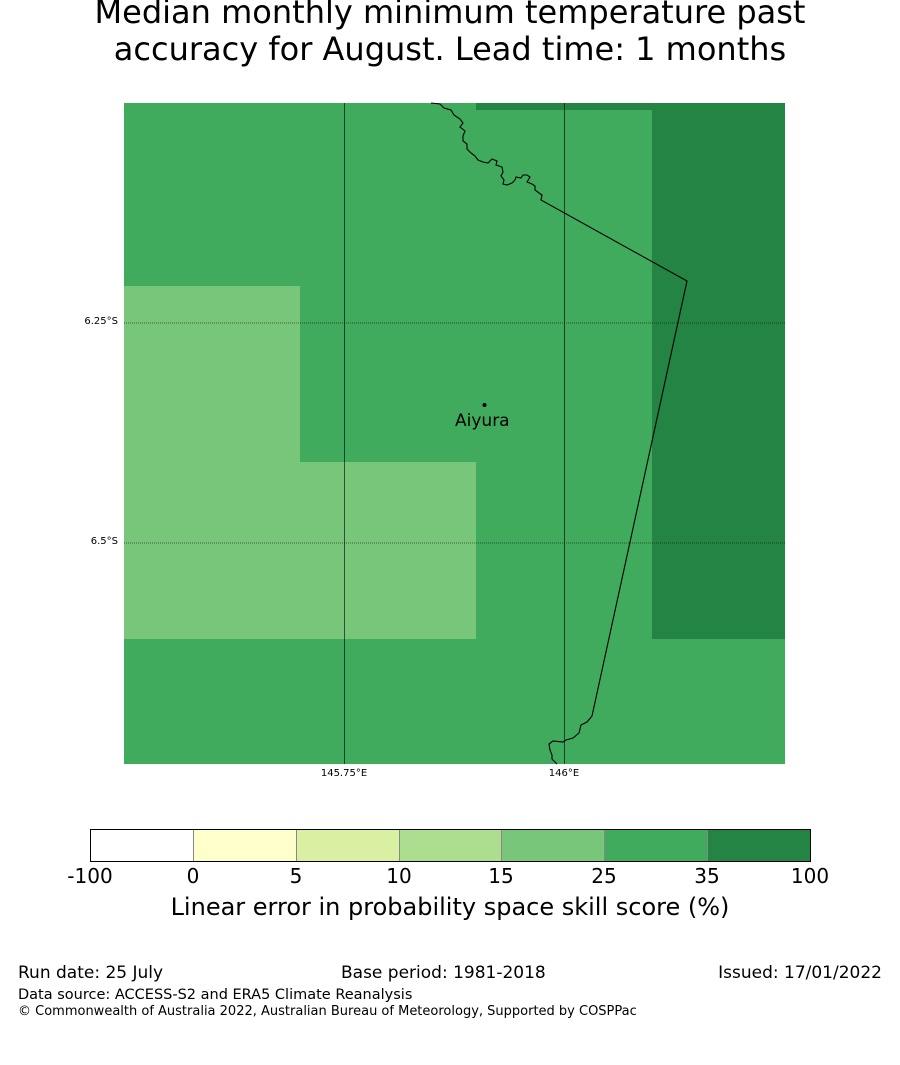 This screenshot has height=1065, width=900. What do you see at coordinates (344, 773) in the screenshot?
I see `lon-label-145-75: 145.75°E` at bounding box center [344, 773].